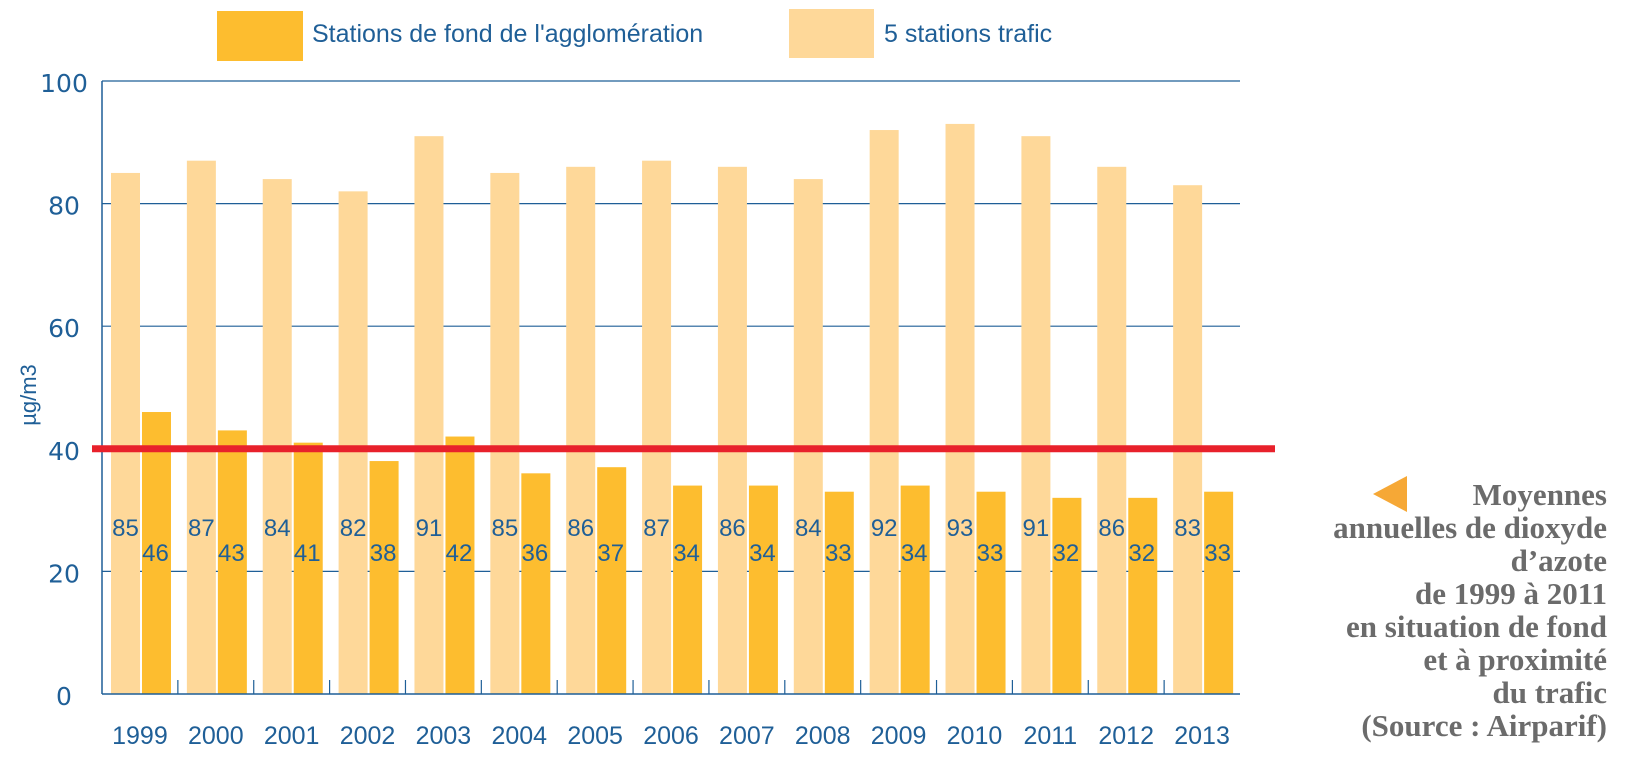  Describe the element at coordinates (231, 553) in the screenshot. I see `data-label-fond: 43` at that location.